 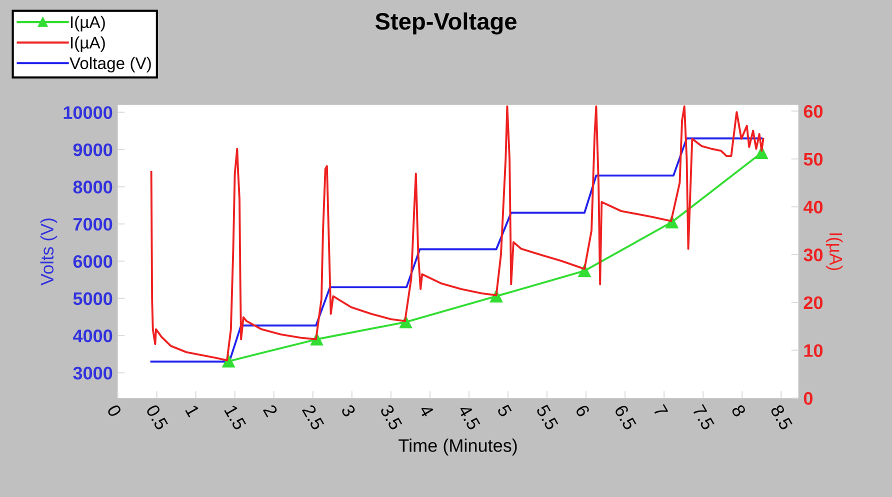 I want to click on x-tick-label: 4, so click(x=426, y=411).